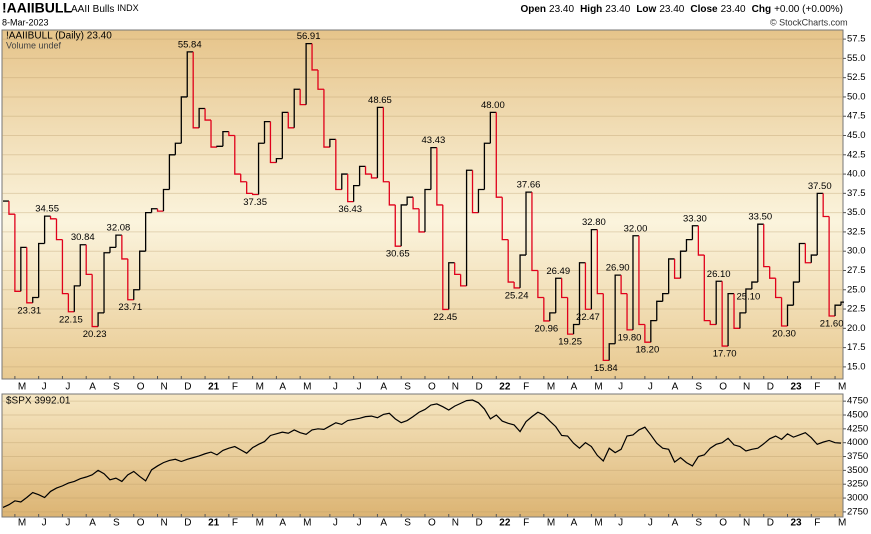 The height and width of the screenshot is (534, 871). What do you see at coordinates (856, 174) in the screenshot?
I see `y-tick-label: 40.0` at bounding box center [856, 174].